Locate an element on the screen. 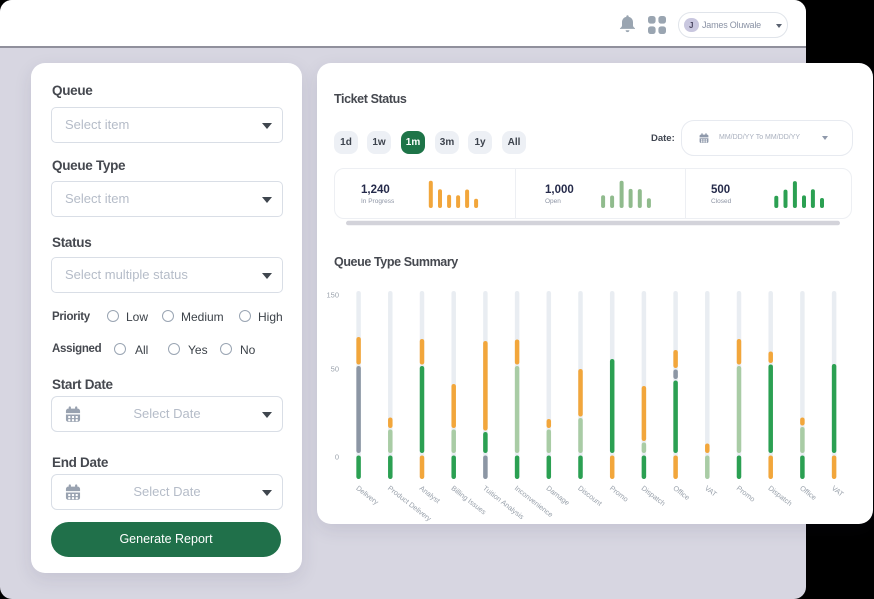 The width and height of the screenshot is (874, 599). svg-text: Delivery is located at coordinates (367, 494).